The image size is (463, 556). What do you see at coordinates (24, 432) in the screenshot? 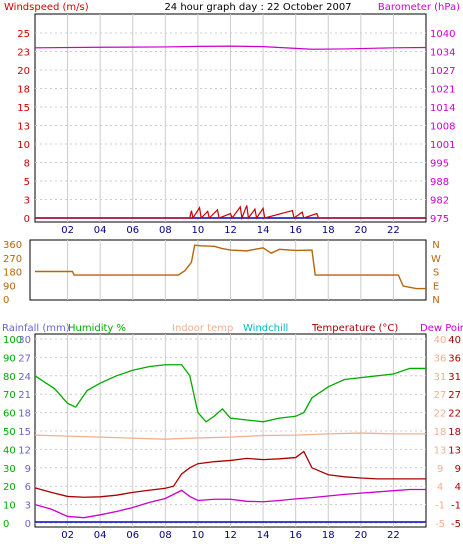
I see `y-tick-rainfall: 15` at bounding box center [24, 432].